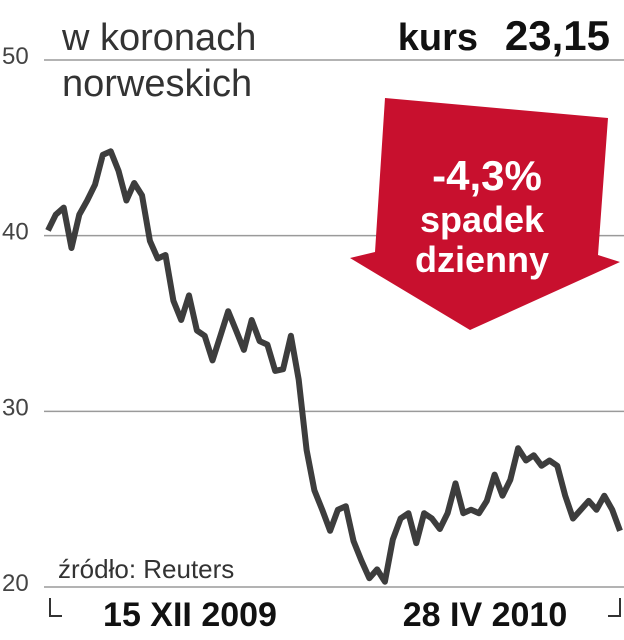 This screenshot has width=624, height=640. What do you see at coordinates (482, 219) in the screenshot?
I see `change-text: spadek` at bounding box center [482, 219].